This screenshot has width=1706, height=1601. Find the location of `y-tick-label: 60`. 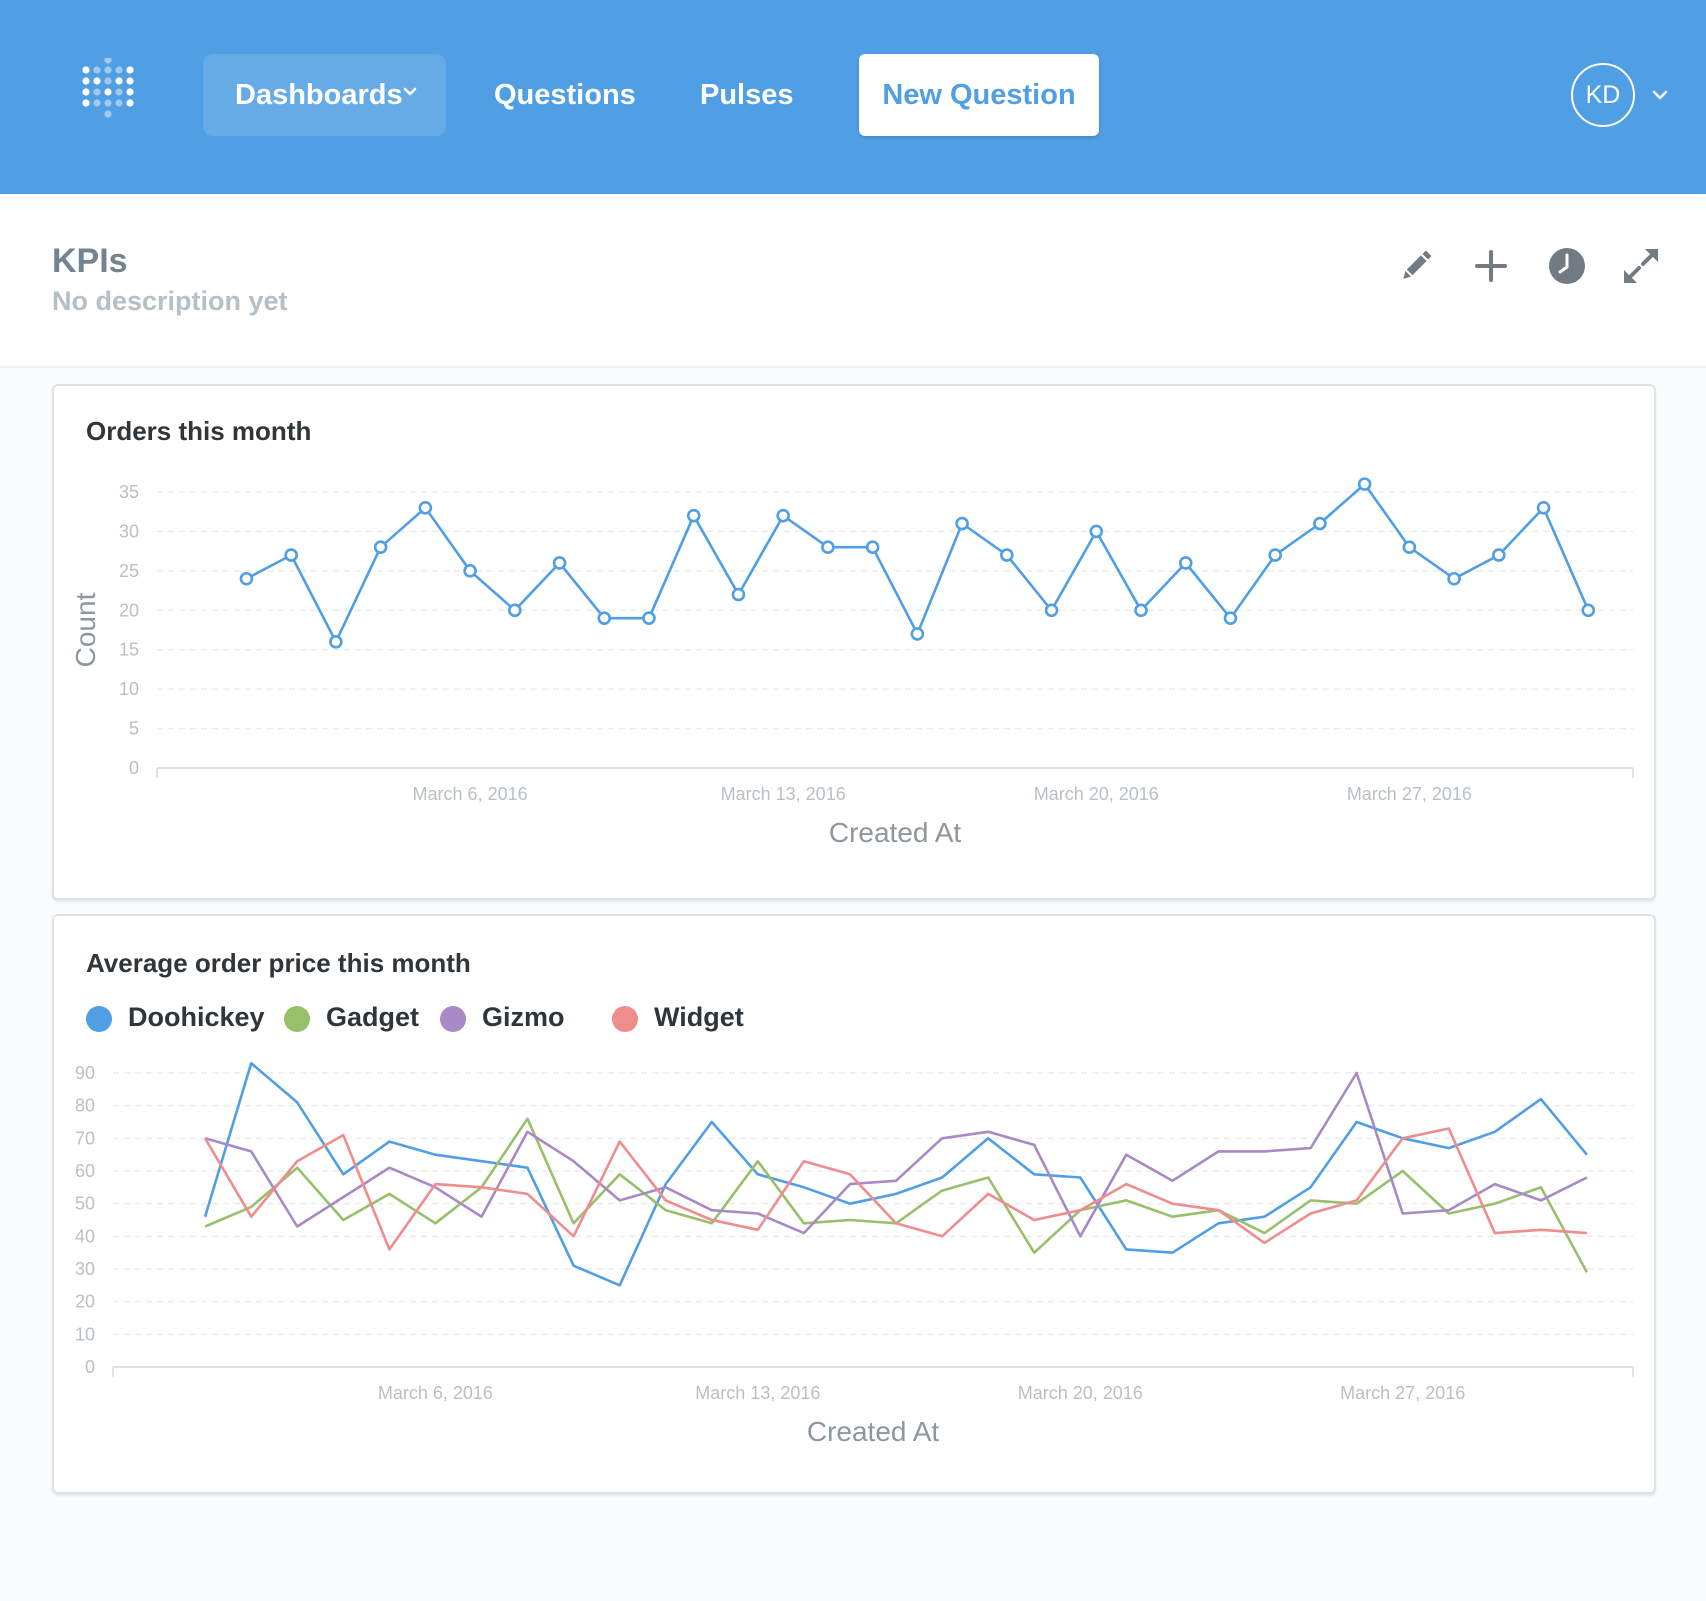

y-tick-label: 60 is located at coordinates (85, 1171).